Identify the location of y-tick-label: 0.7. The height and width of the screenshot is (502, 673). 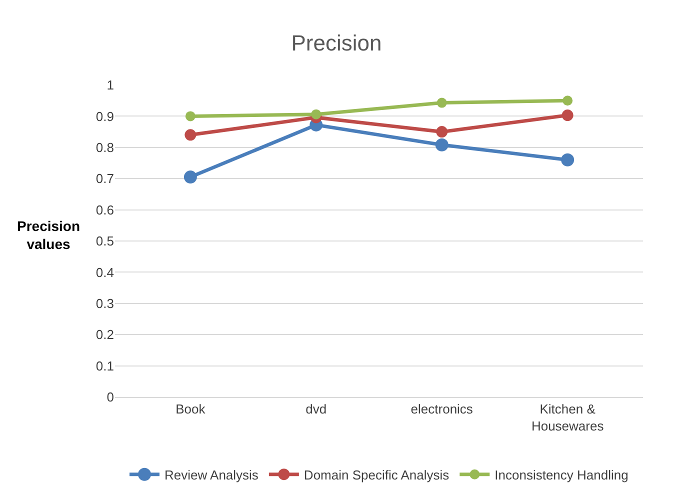
(105, 178).